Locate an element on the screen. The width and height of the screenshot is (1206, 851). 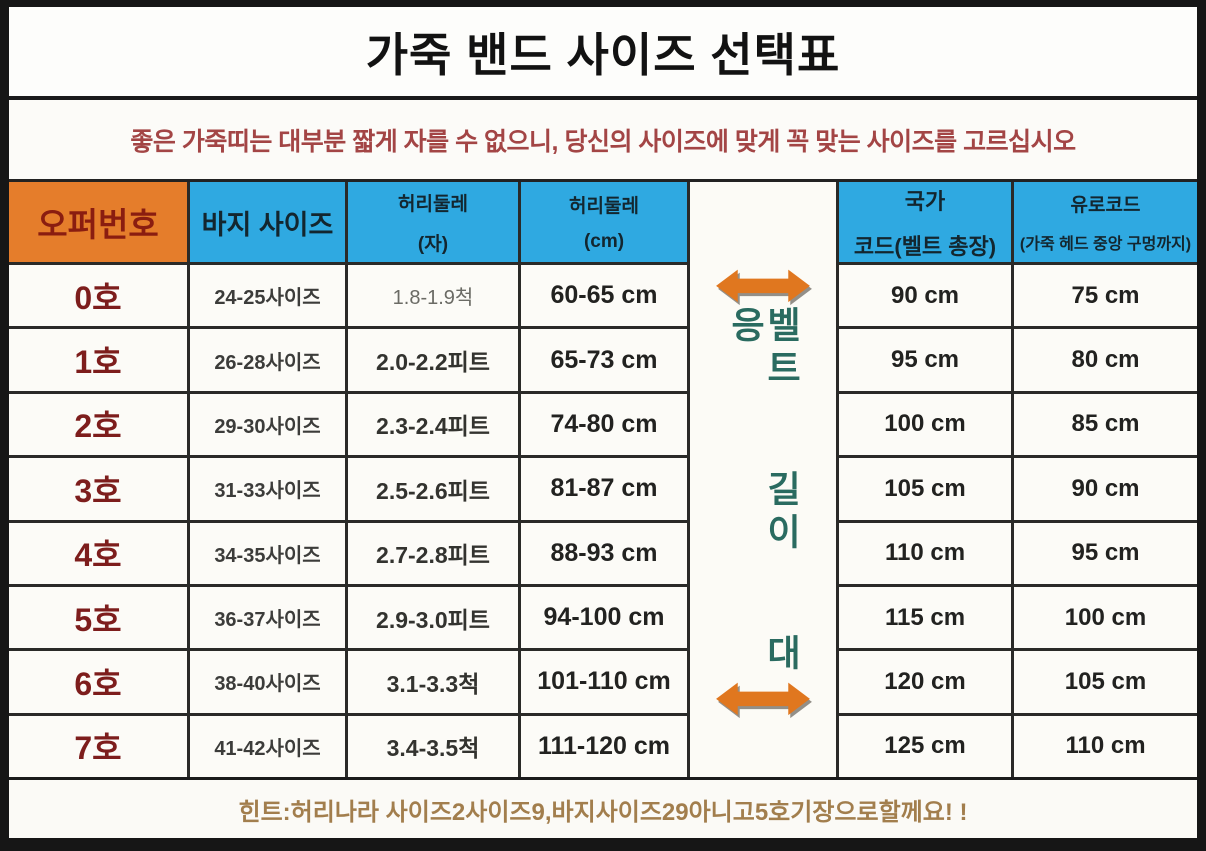
order-no-cell: 3호 is located at coordinates (98, 489).